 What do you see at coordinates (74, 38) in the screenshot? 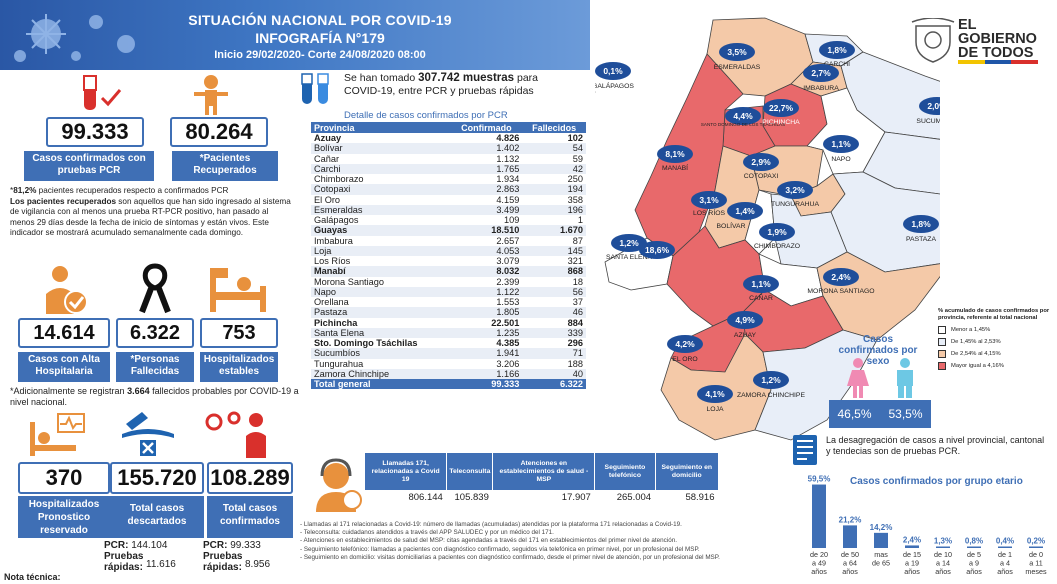
I see `virus-decoration-icon` at bounding box center [74, 38].